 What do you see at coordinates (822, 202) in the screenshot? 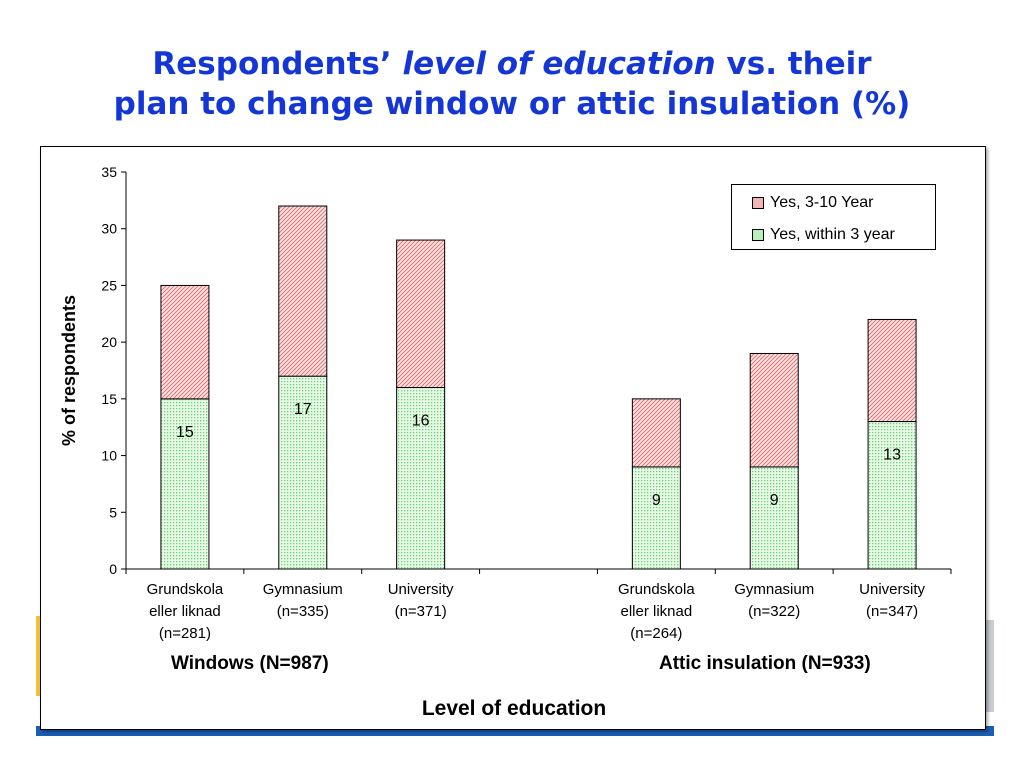
I see `legend-label-3-10-year: Yes, 3-10 Year` at bounding box center [822, 202].